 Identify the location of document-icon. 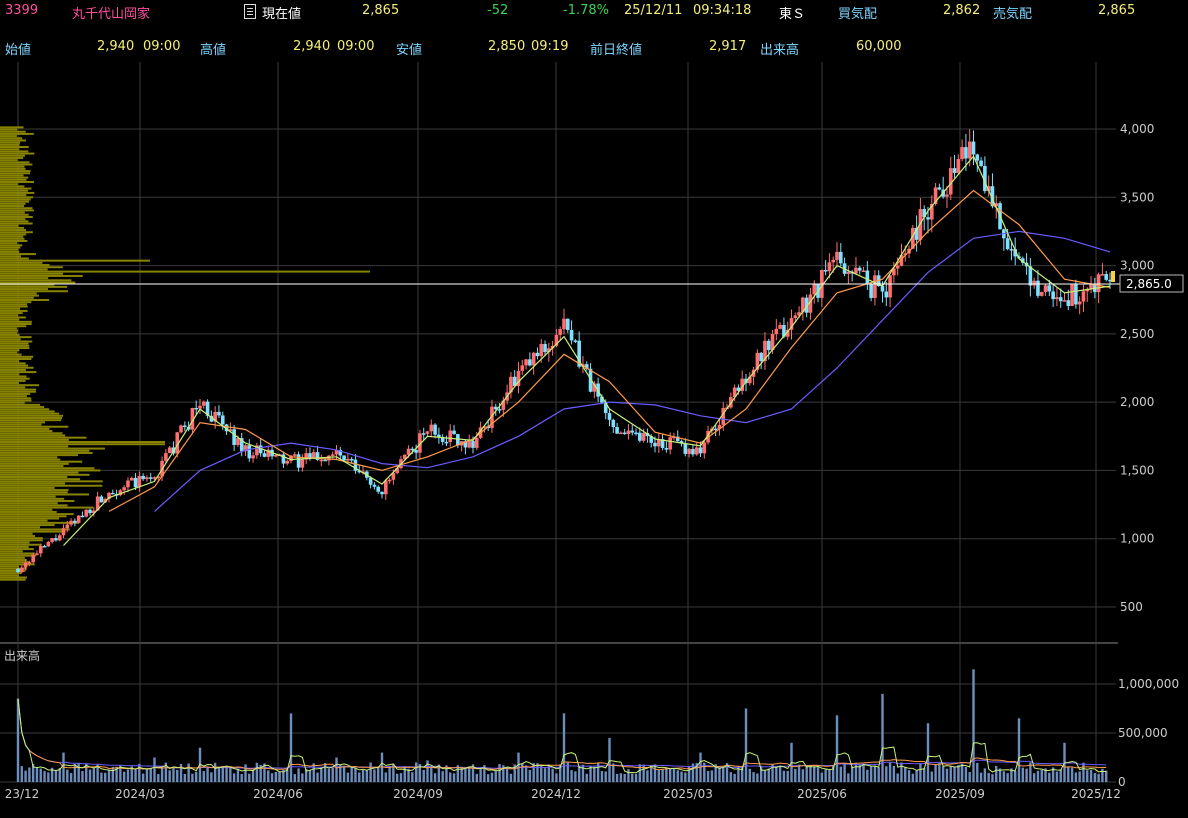
(250, 11).